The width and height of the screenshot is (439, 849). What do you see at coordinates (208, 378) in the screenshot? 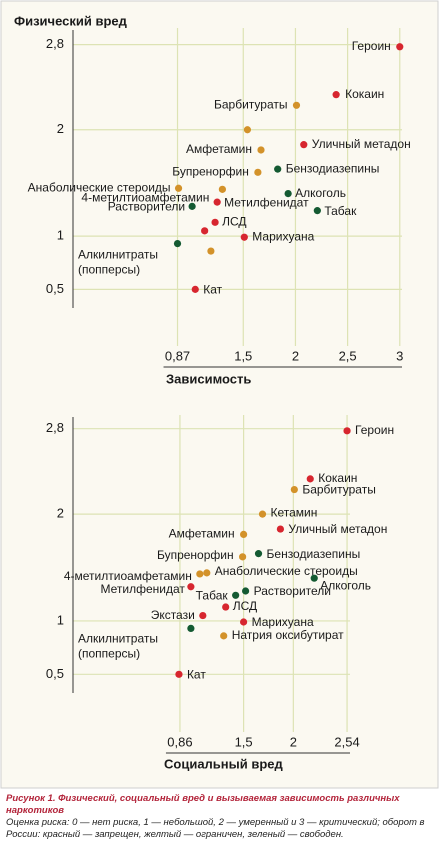
I see `x-axis-title: Зависимость` at bounding box center [208, 378].